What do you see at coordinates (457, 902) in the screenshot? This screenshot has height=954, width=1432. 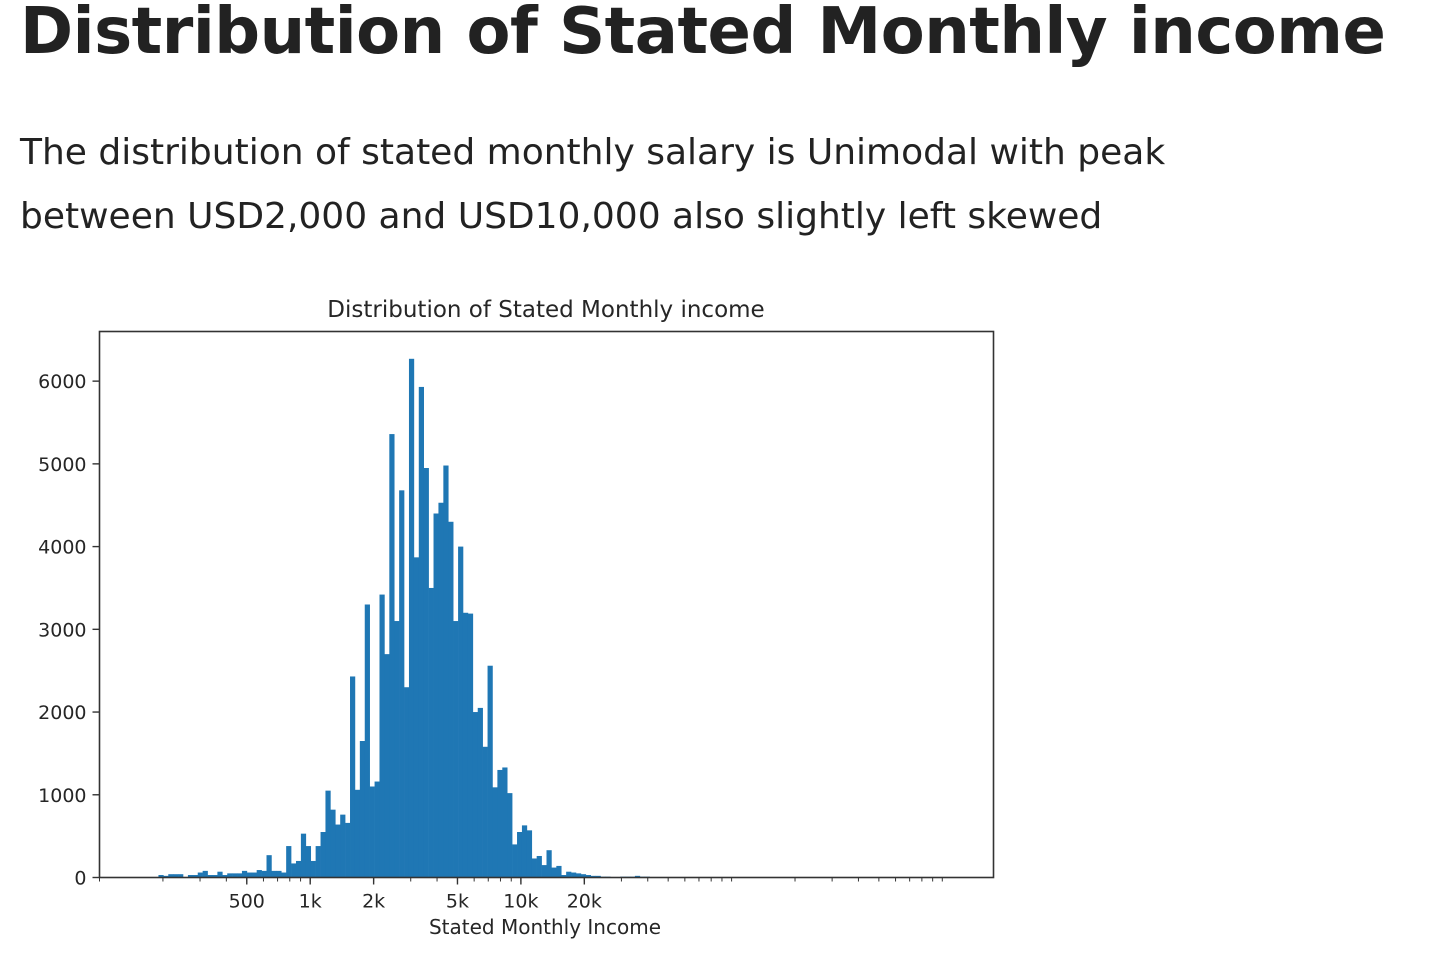 I see `x-tick-label: 5k` at bounding box center [457, 902].